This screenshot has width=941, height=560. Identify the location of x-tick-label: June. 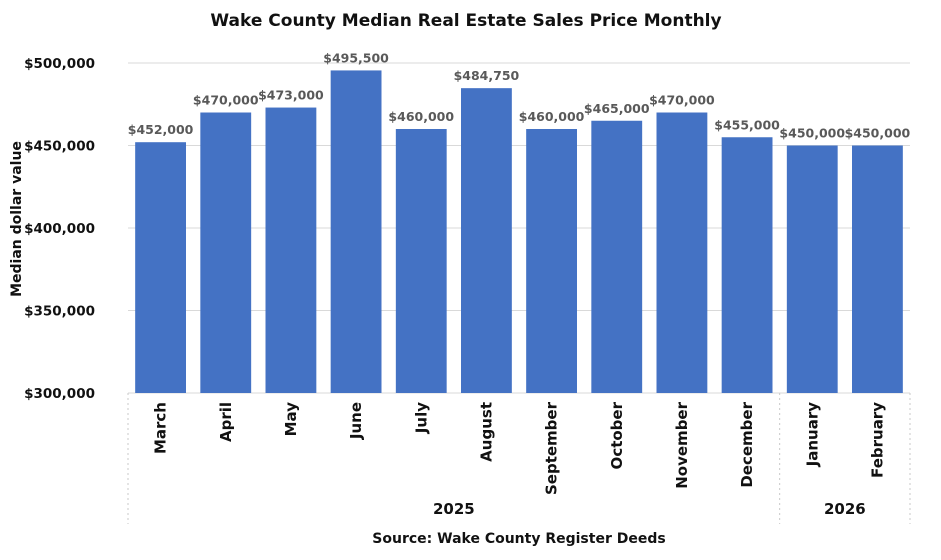
(356, 421).